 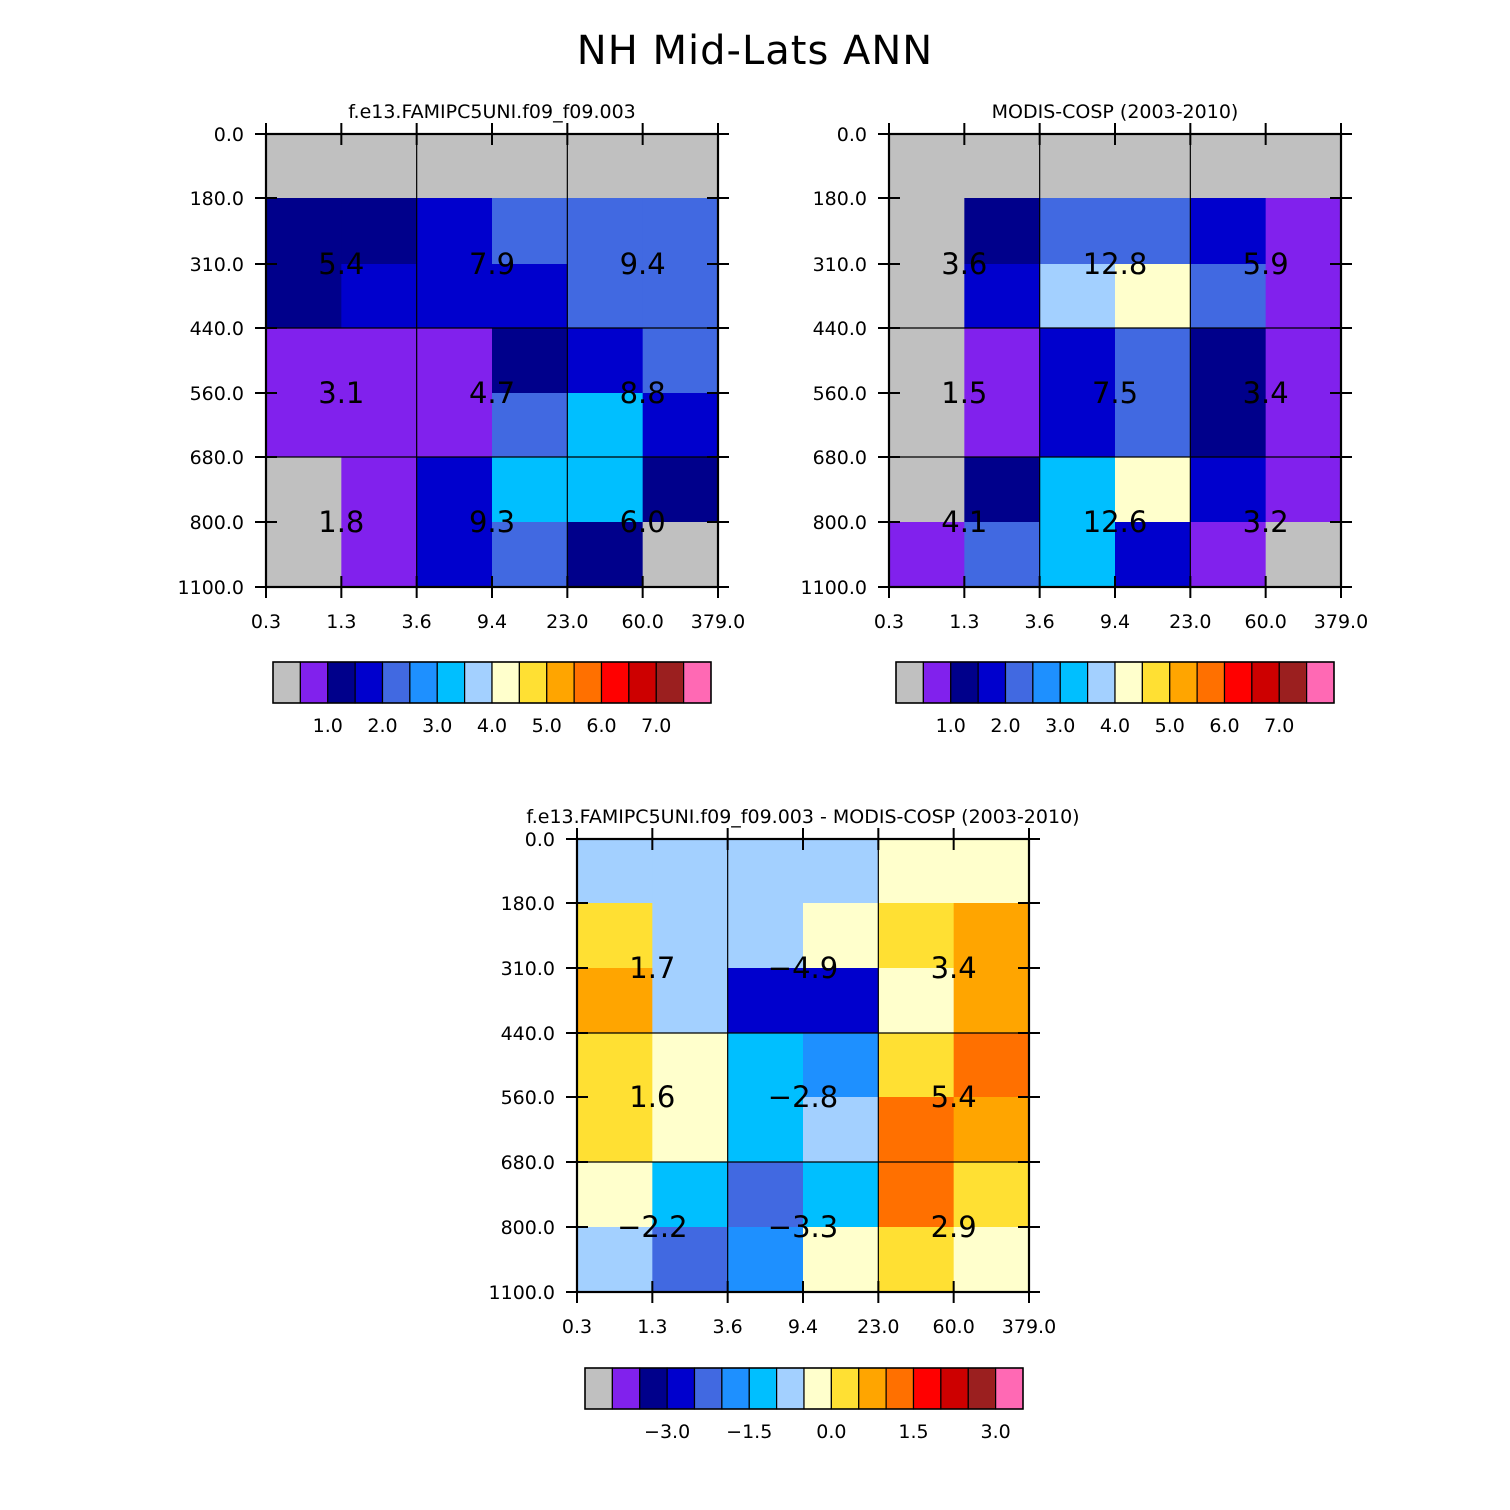 What do you see at coordinates (889, 622) in the screenshot?
I see `x-tick-label: 0.3` at bounding box center [889, 622].